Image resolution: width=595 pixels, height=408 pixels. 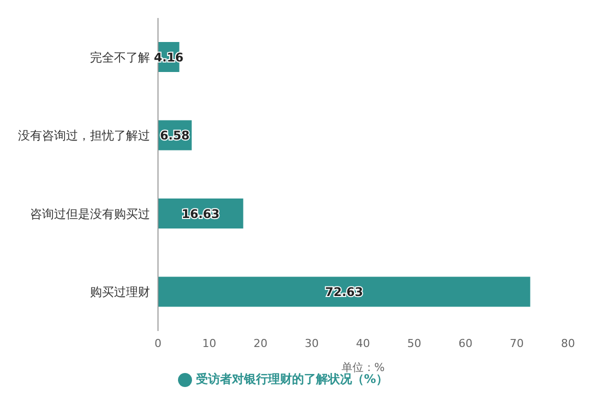 I want to click on legend-label: 受访者对银行理财的了解状况（%）, so click(x=292, y=379).